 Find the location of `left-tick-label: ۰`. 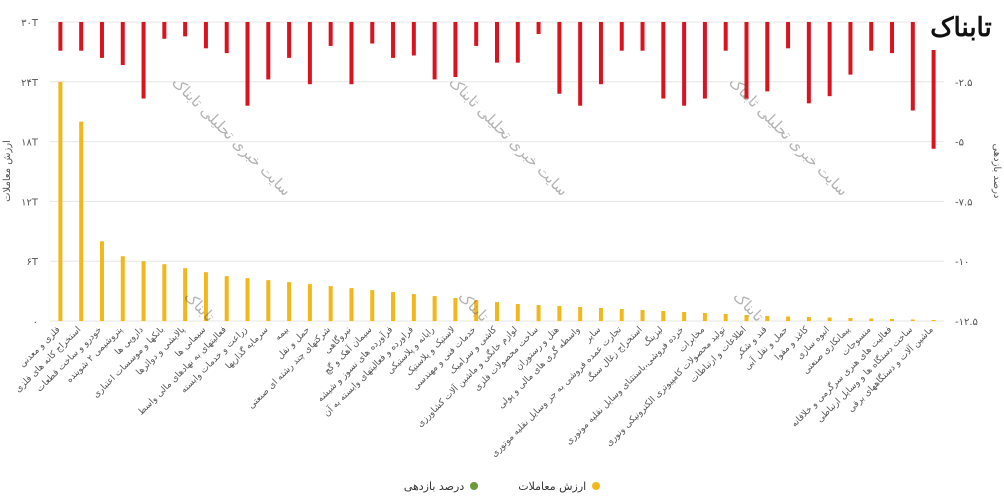

left-tick-label: ۰ is located at coordinates (35, 322).